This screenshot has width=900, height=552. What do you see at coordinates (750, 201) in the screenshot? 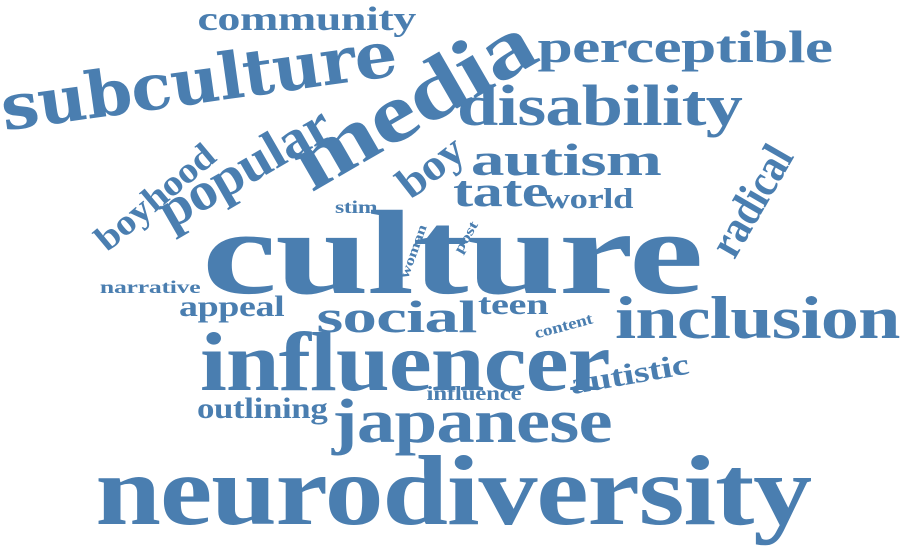
I see `word-radical: radical` at bounding box center [750, 201].